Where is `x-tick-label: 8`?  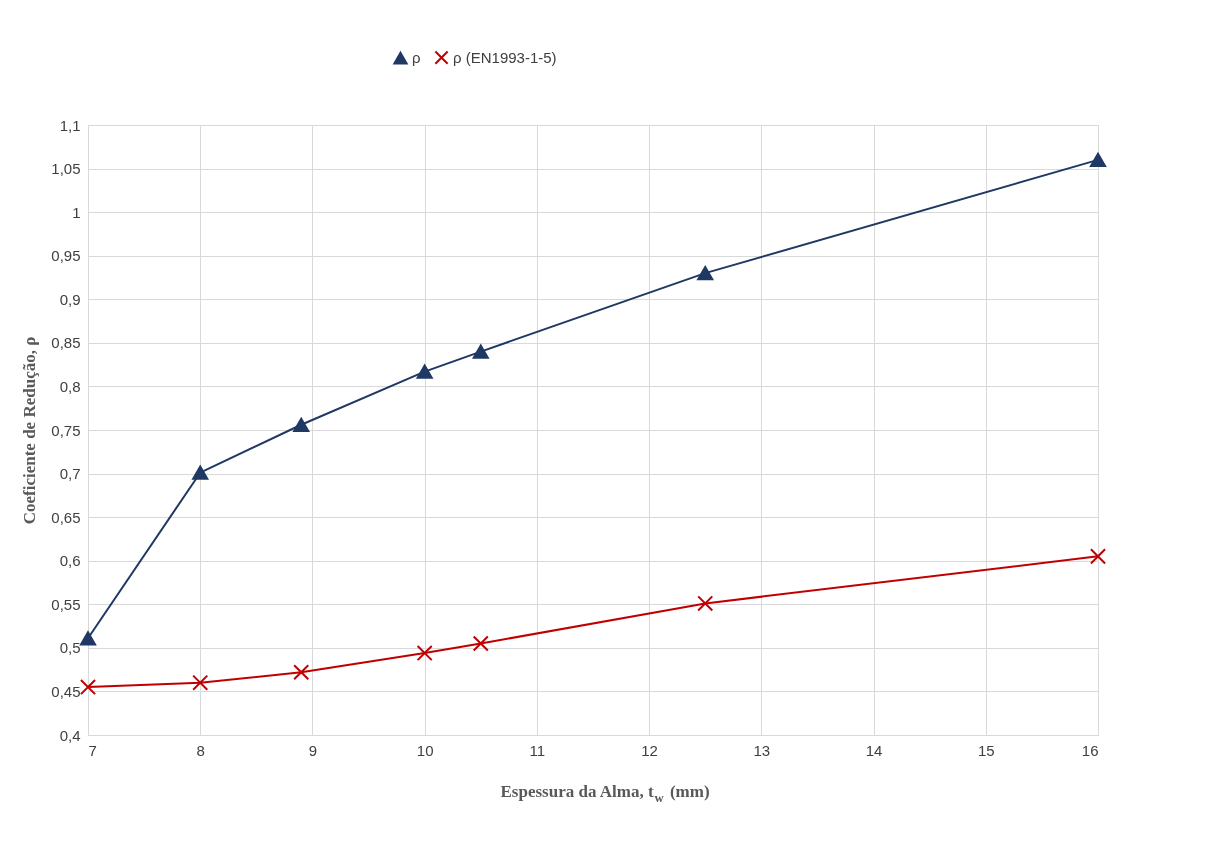 x-tick-label: 8 is located at coordinates (200, 750).